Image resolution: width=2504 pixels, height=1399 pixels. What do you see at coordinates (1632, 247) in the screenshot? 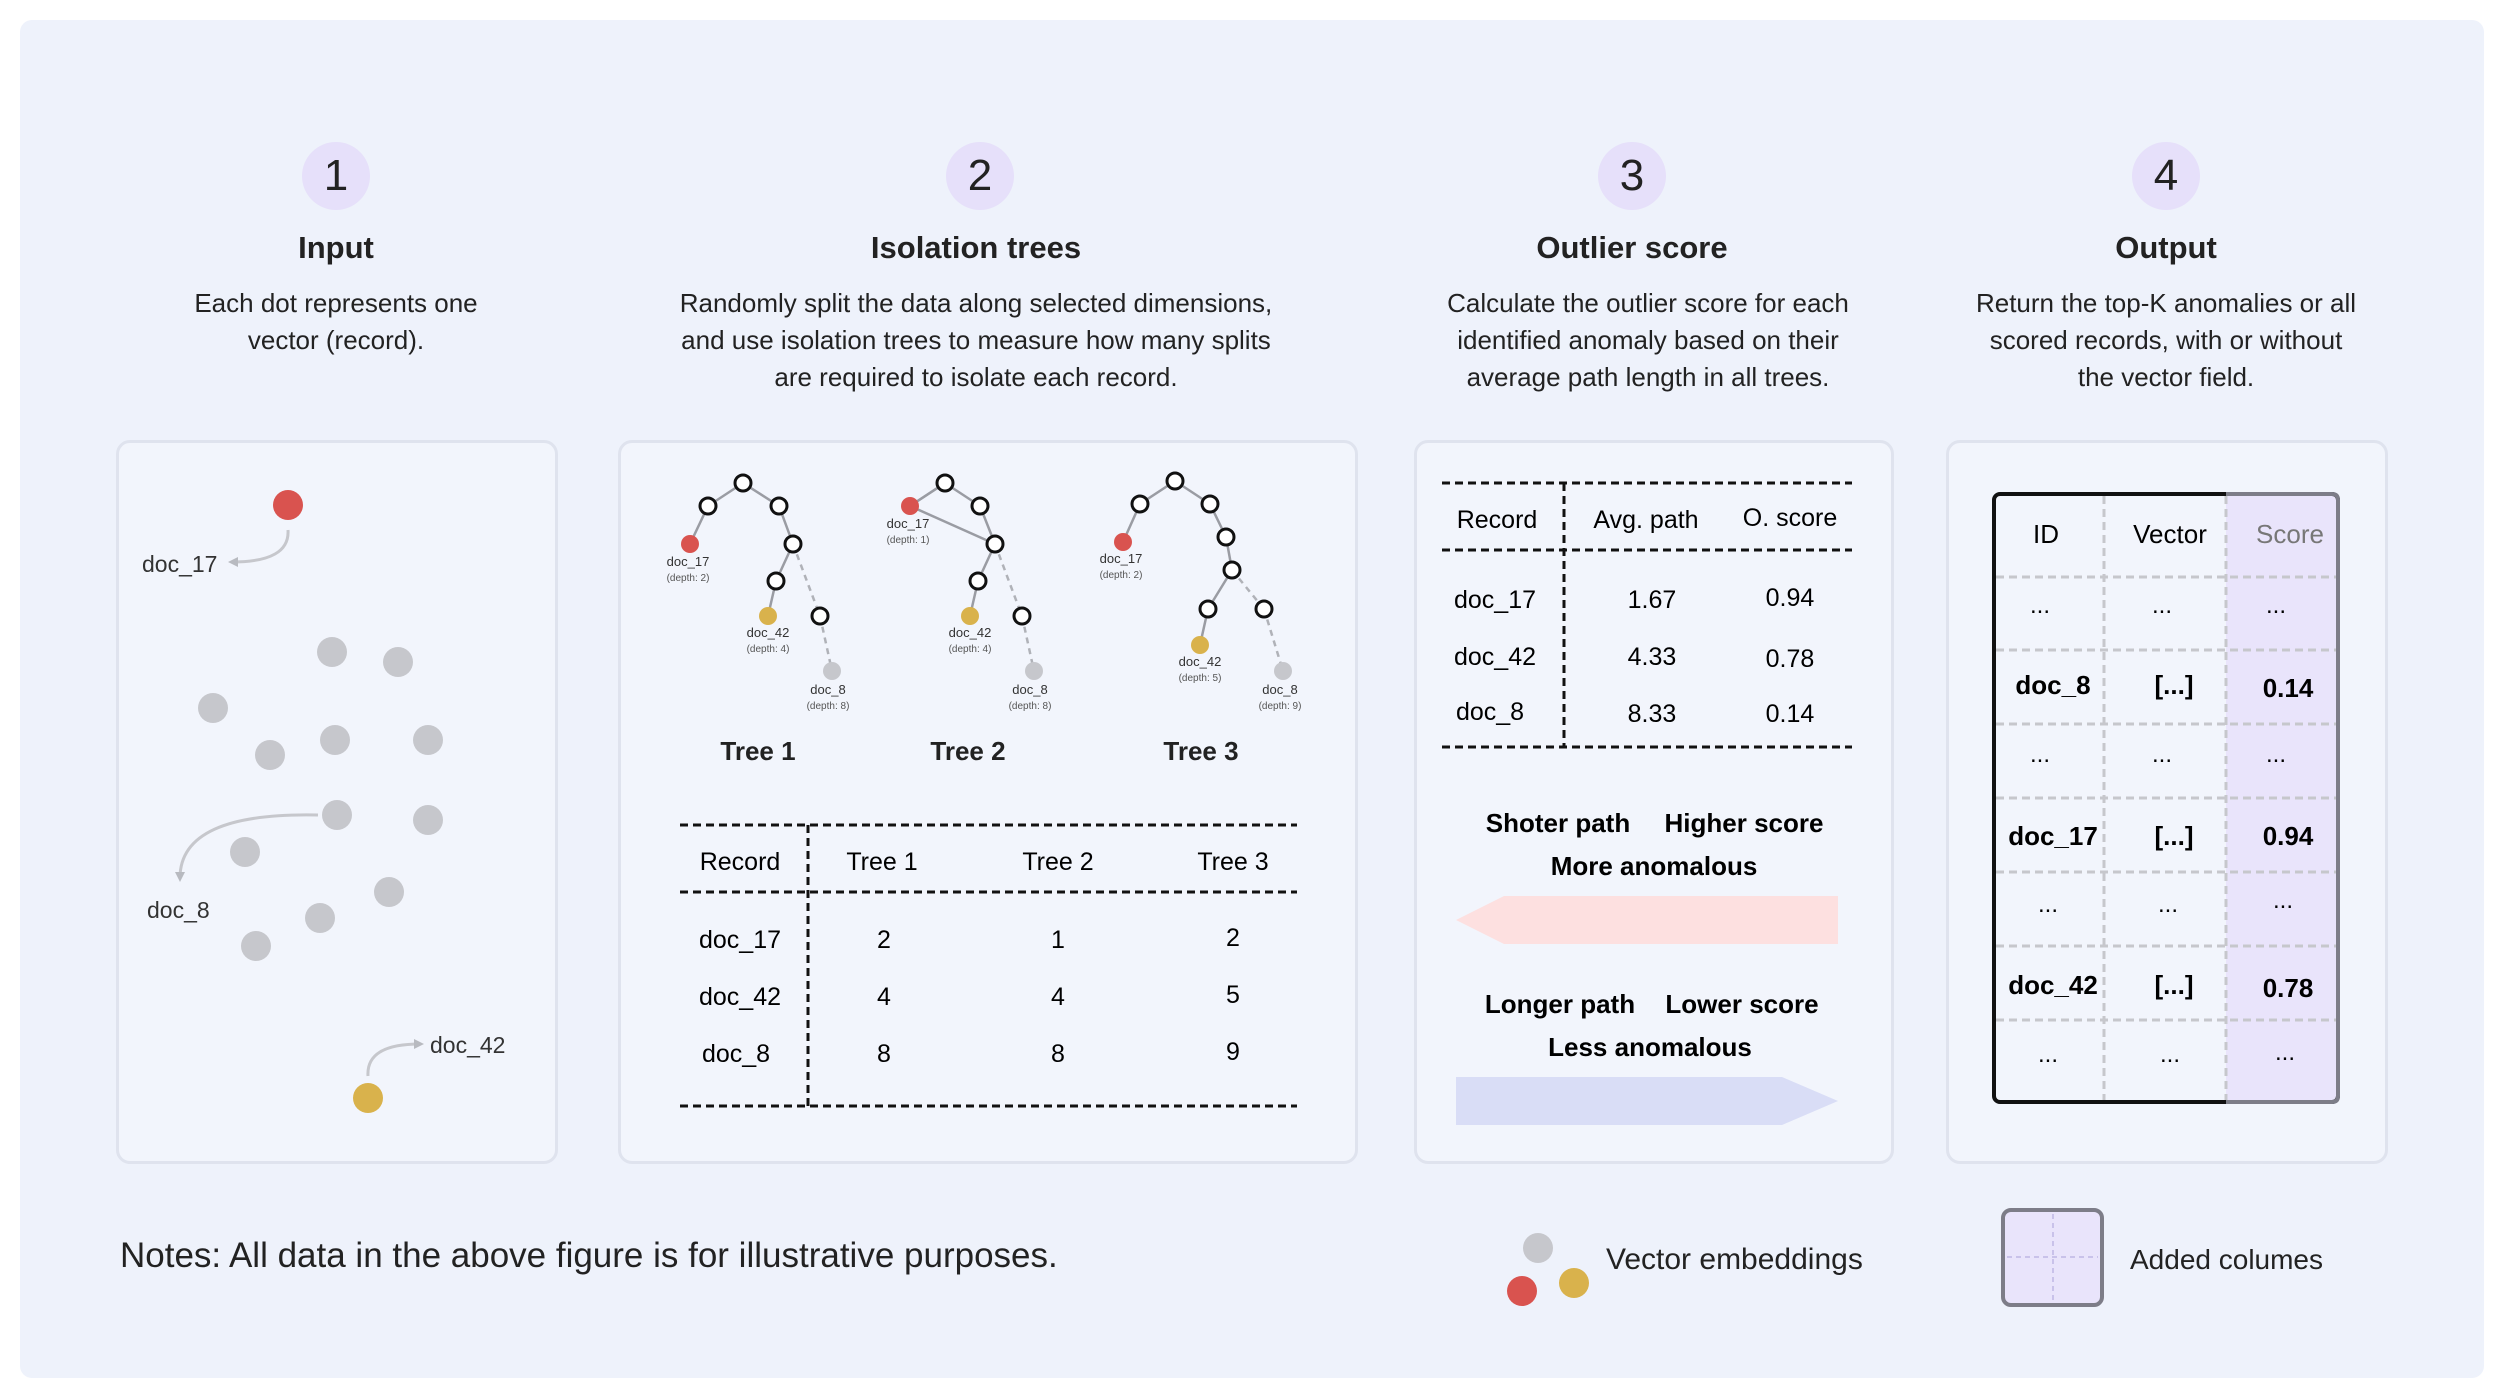
I see `step-3-title: Outlier score` at bounding box center [1632, 247].